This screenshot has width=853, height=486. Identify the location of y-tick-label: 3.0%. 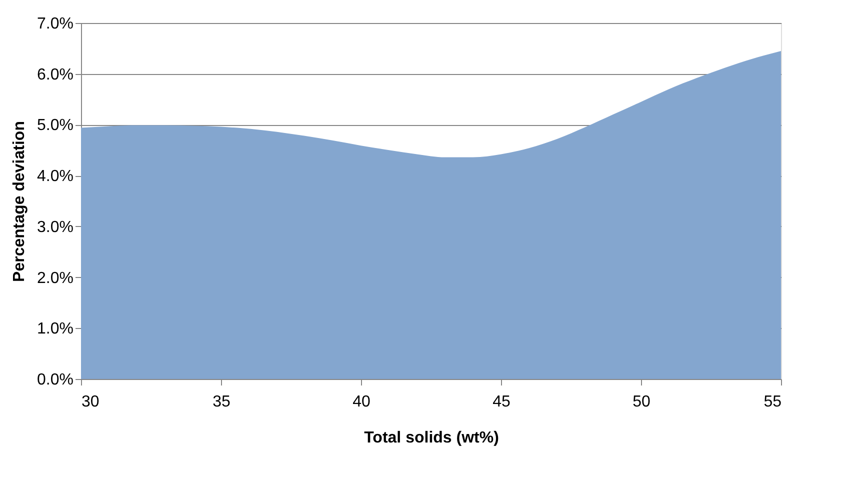
(55, 227).